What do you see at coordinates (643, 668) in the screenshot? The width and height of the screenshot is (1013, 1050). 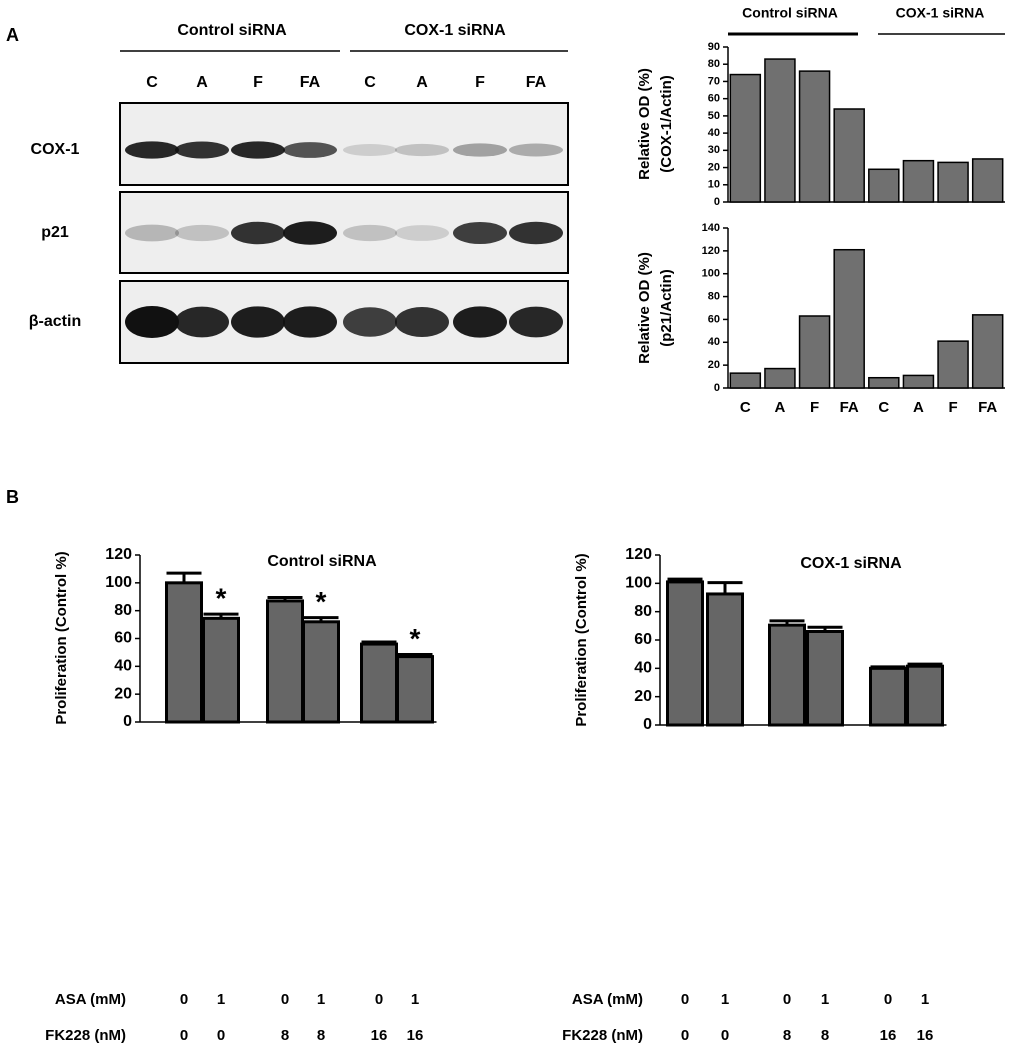 I see `y-tick-label: 40` at bounding box center [643, 668].